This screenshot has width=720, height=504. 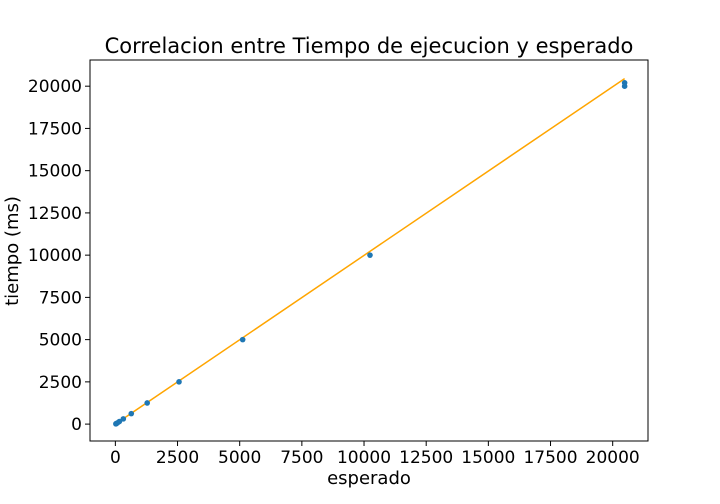 What do you see at coordinates (60, 341) in the screenshot?
I see `y-tick-label: 5000` at bounding box center [60, 341].